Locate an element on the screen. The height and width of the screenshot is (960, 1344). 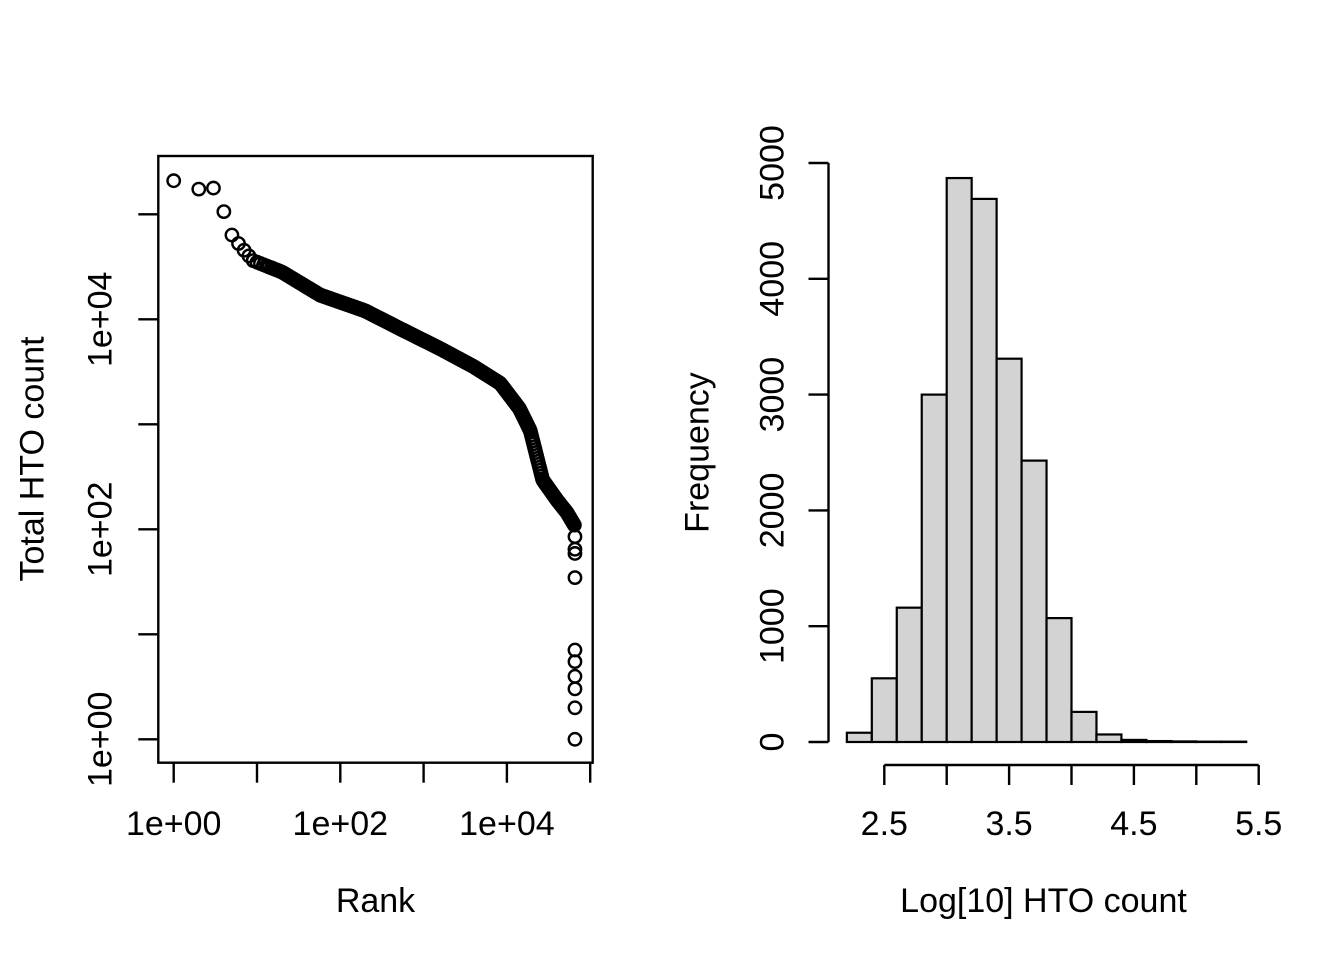
y-tick-label: 0 is located at coordinates (772, 742).